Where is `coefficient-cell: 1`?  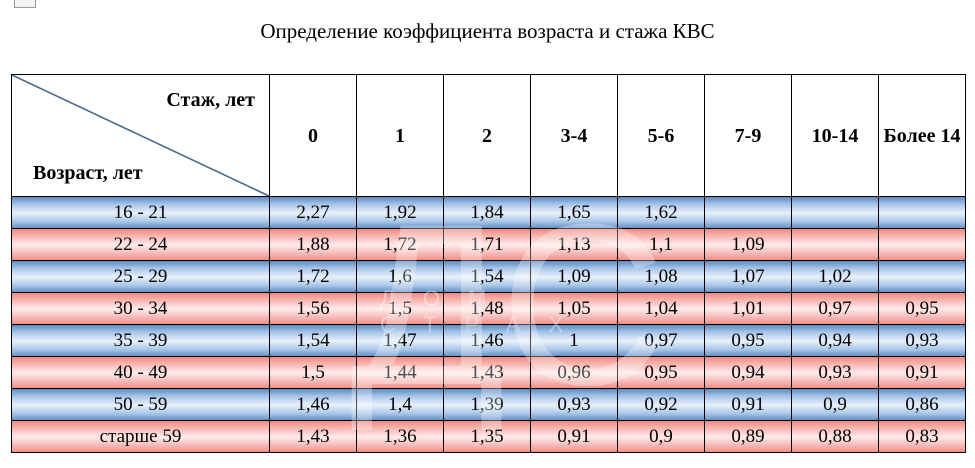 coefficient-cell: 1 is located at coordinates (574, 340).